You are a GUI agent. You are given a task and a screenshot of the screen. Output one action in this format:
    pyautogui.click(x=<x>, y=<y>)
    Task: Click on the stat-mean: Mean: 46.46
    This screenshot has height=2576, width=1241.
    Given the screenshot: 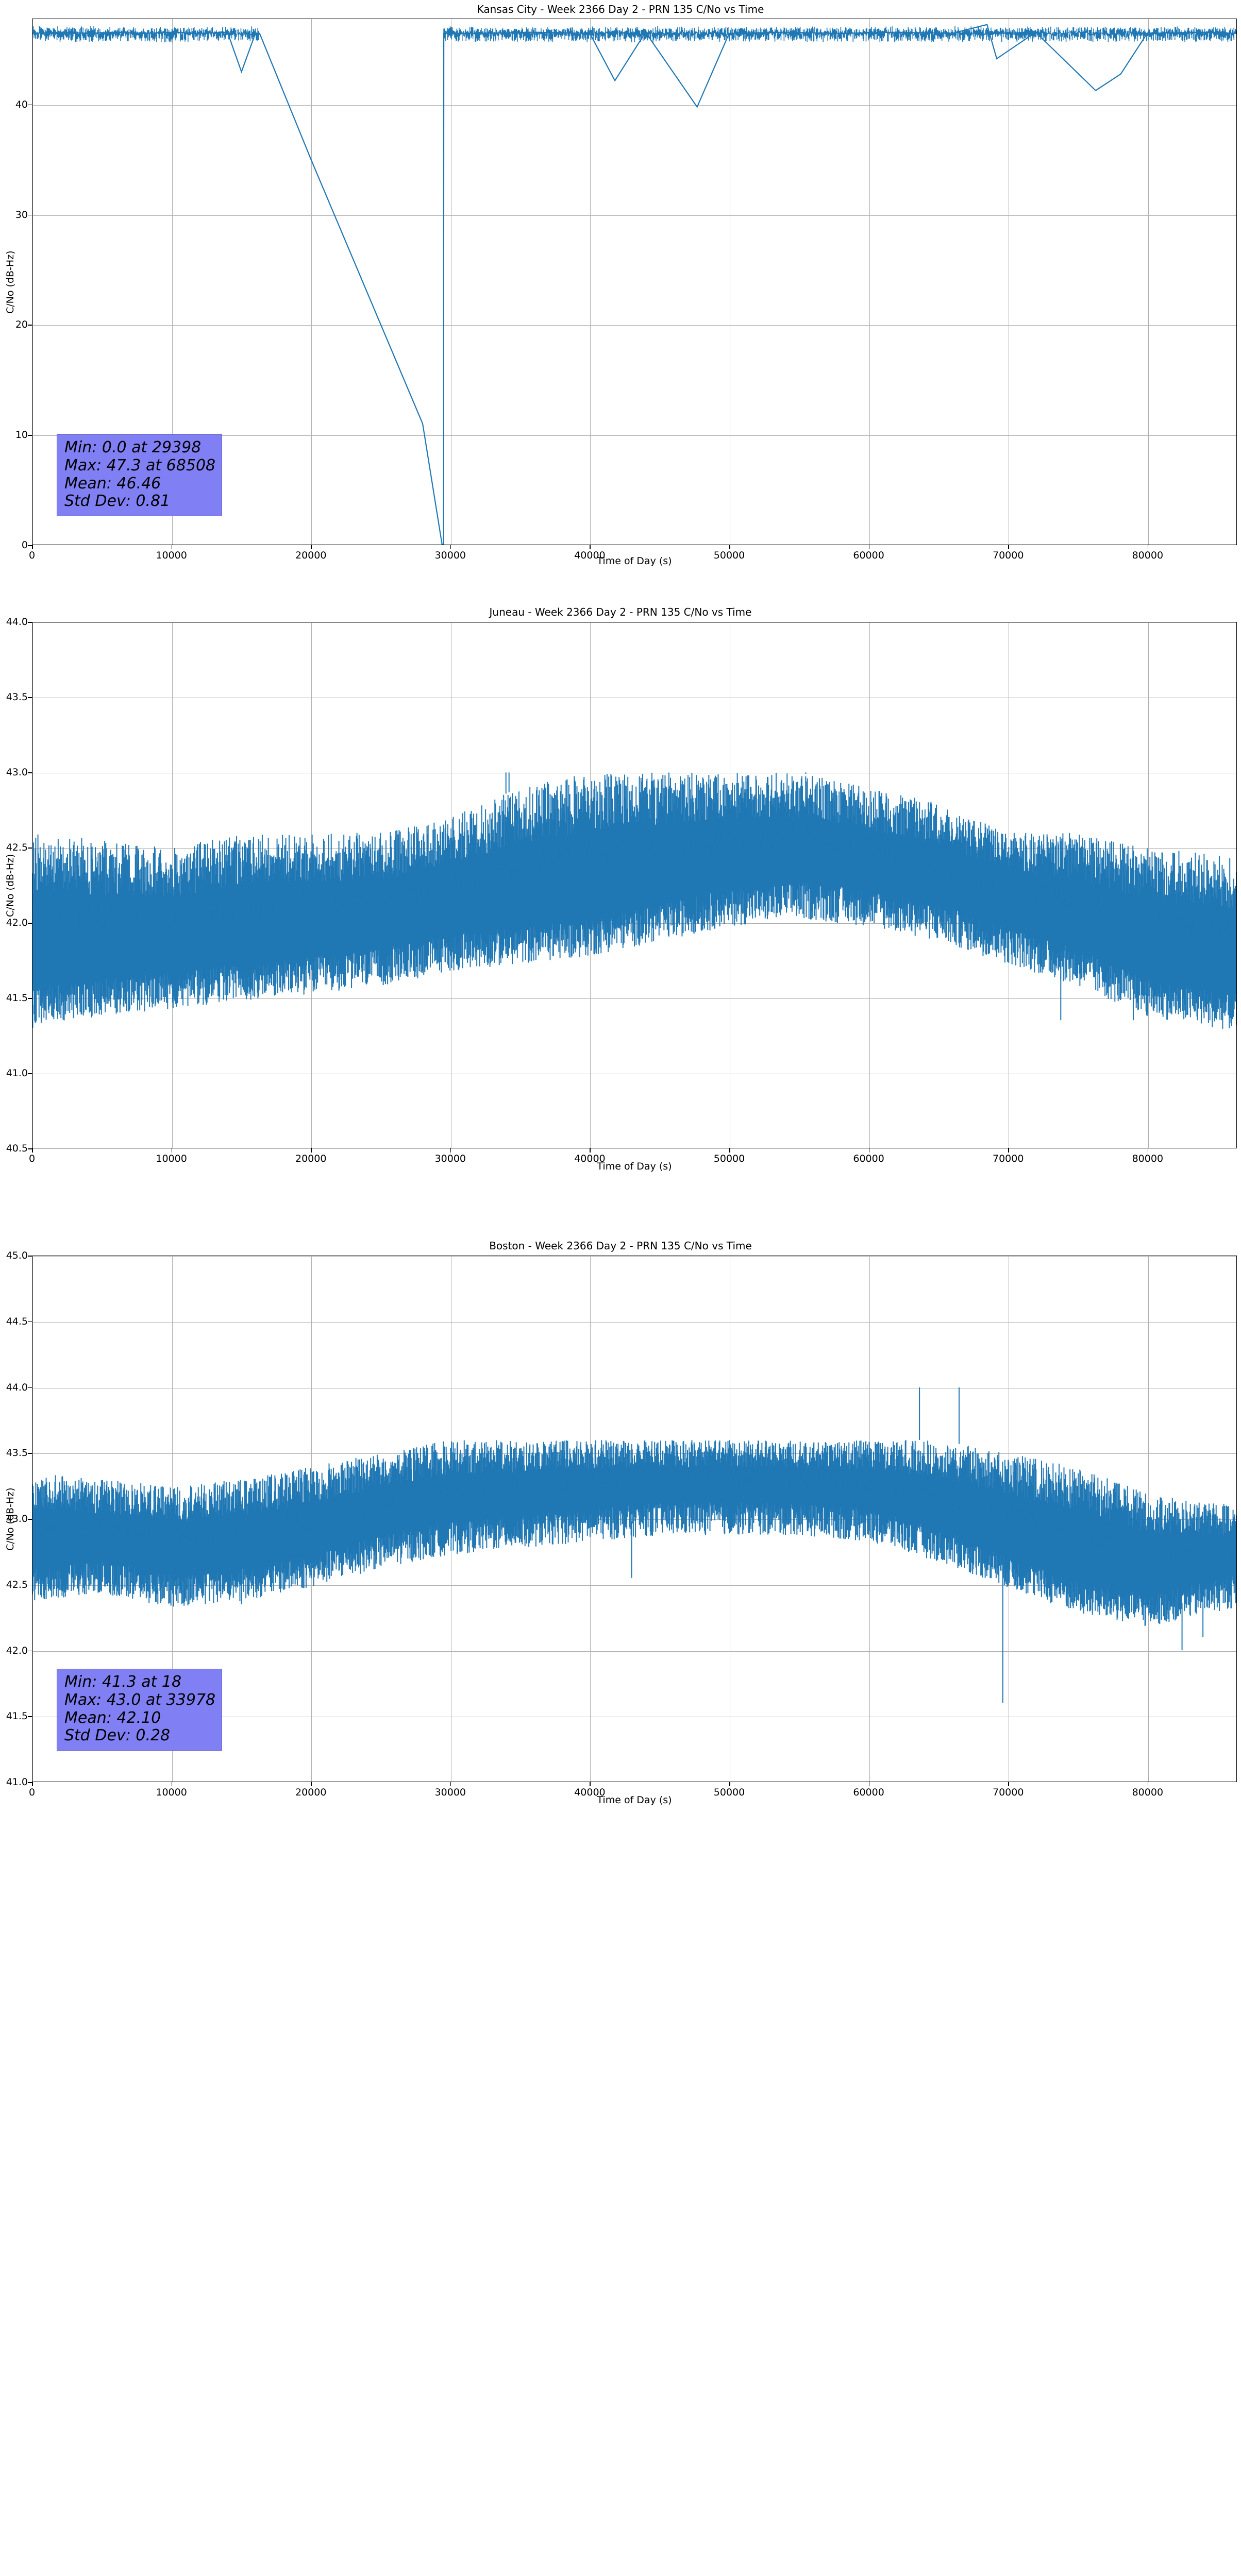 What is the action you would take?
    pyautogui.click(x=112, y=483)
    